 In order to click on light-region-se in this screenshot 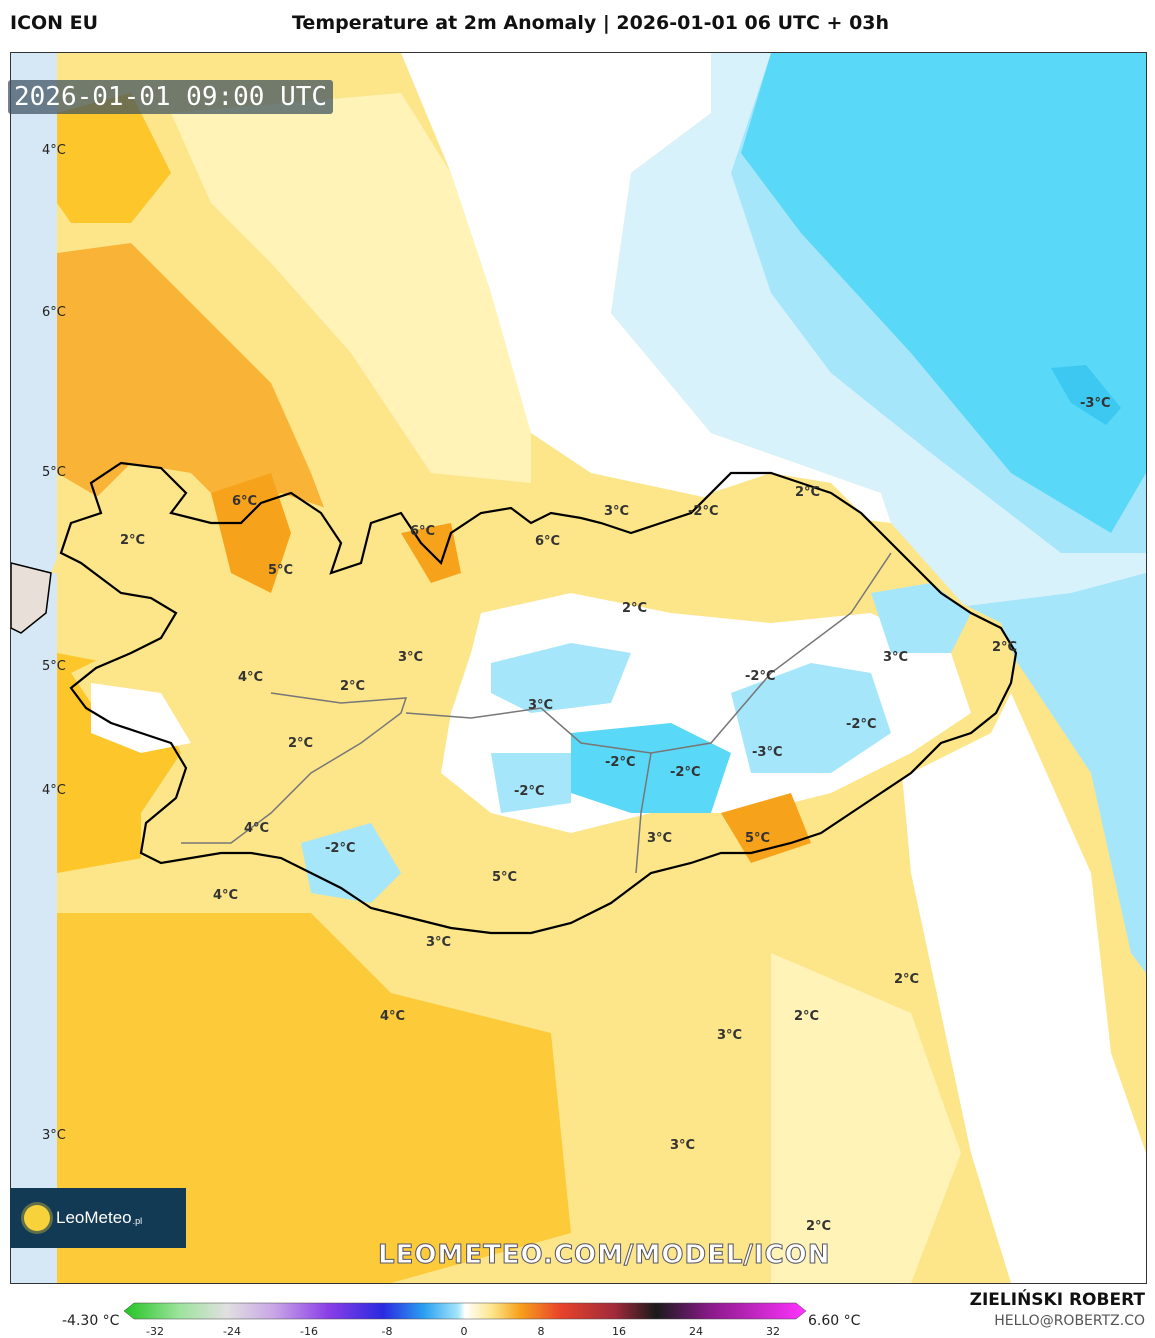, I will do `click(866, 1118)`.